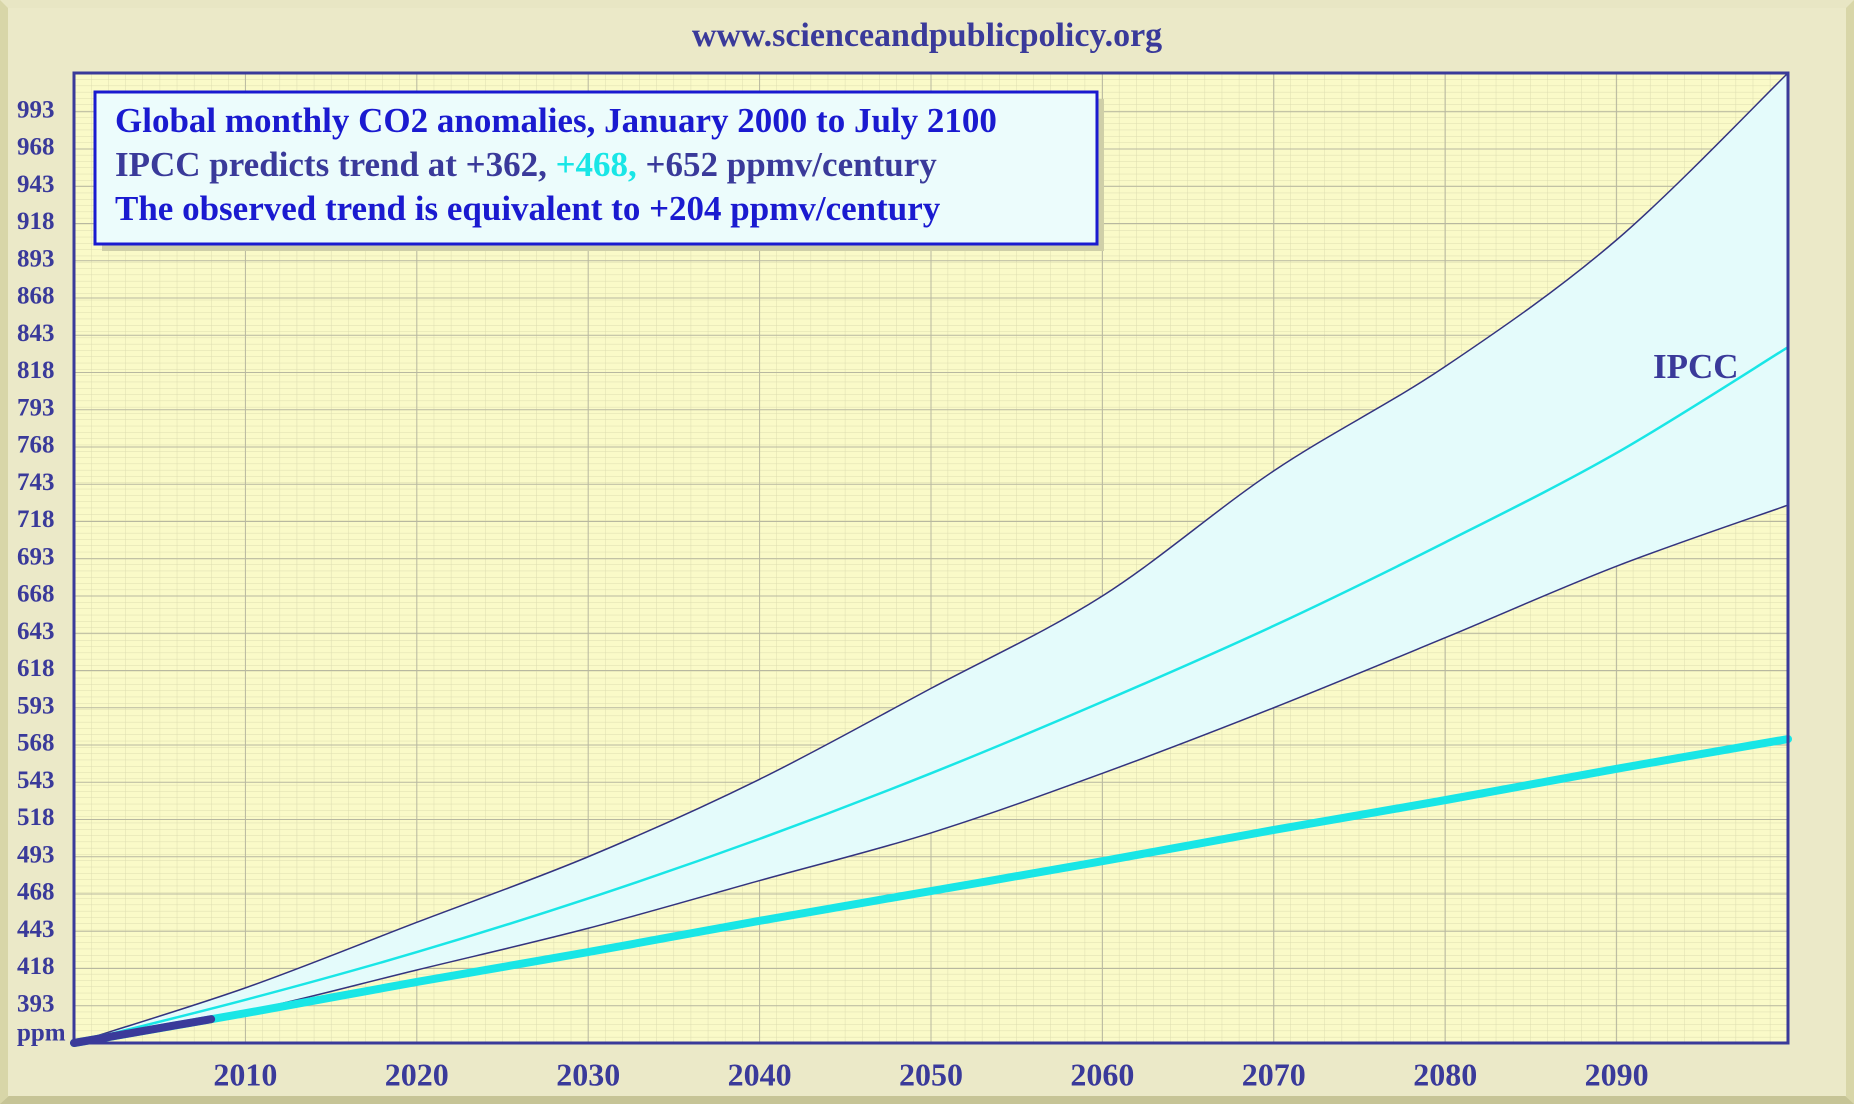 The image size is (1854, 1104). I want to click on y-tick-label: 443, so click(36, 929).